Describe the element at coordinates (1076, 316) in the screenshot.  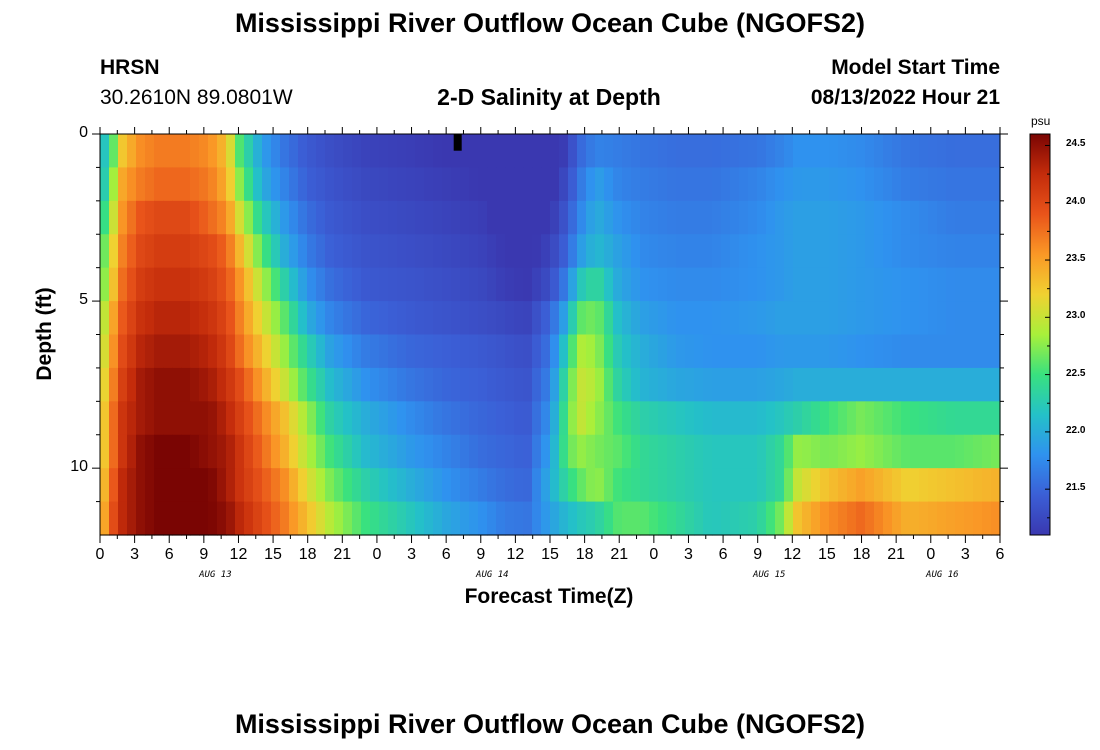
I see `colorbar-tick-label: 23.0` at that location.